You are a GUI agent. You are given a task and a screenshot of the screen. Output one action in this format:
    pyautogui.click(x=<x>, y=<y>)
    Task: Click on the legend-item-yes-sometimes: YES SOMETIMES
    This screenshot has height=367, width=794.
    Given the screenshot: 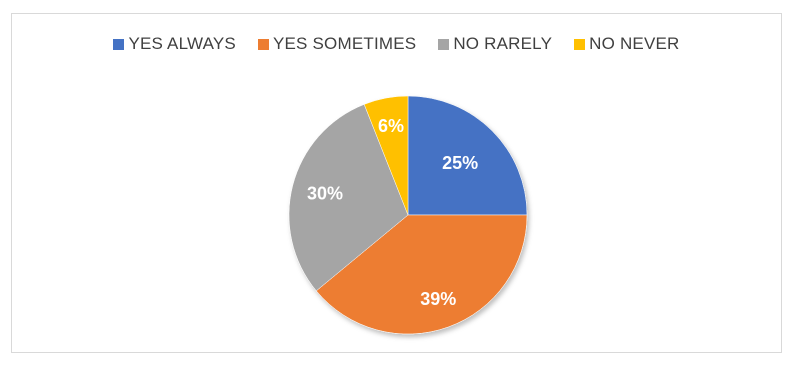 What is the action you would take?
    pyautogui.click(x=337, y=44)
    